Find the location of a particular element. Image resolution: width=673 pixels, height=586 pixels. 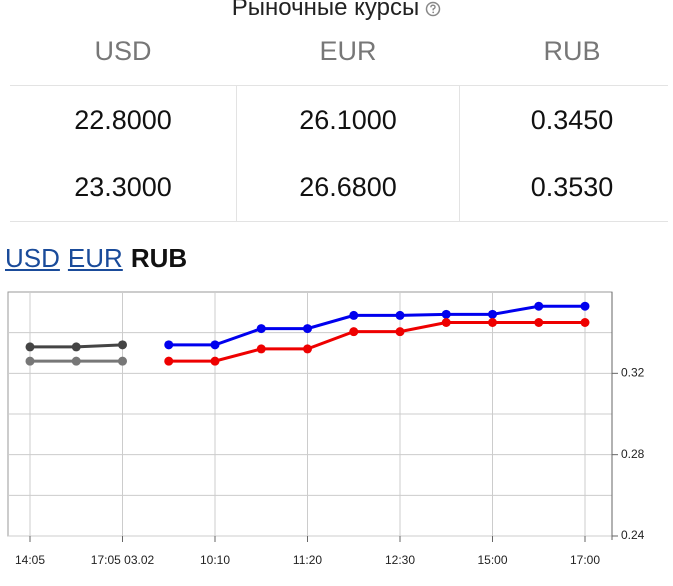

rate-cell: 22.8000 is located at coordinates (123, 120).